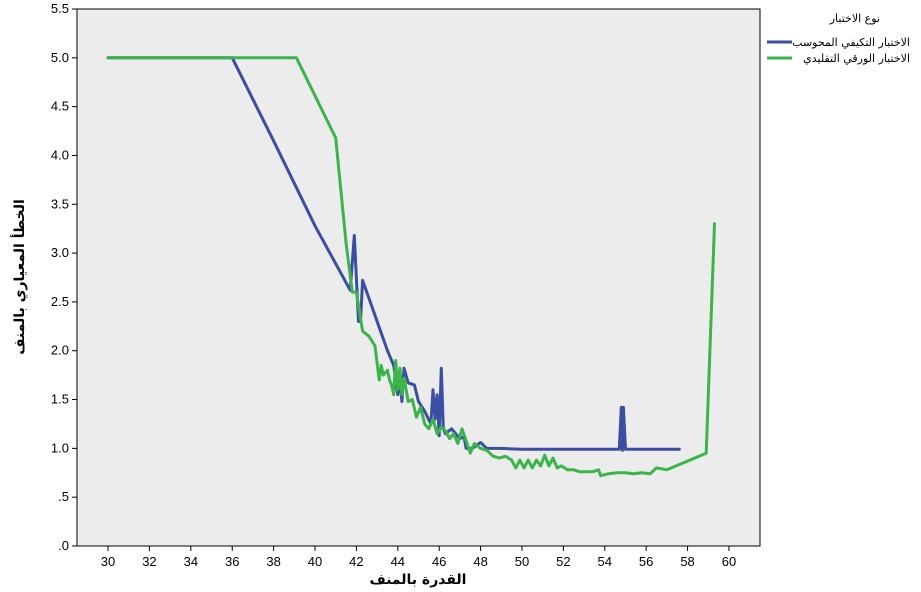  I want to click on x-tick-label: 52, so click(563, 561).